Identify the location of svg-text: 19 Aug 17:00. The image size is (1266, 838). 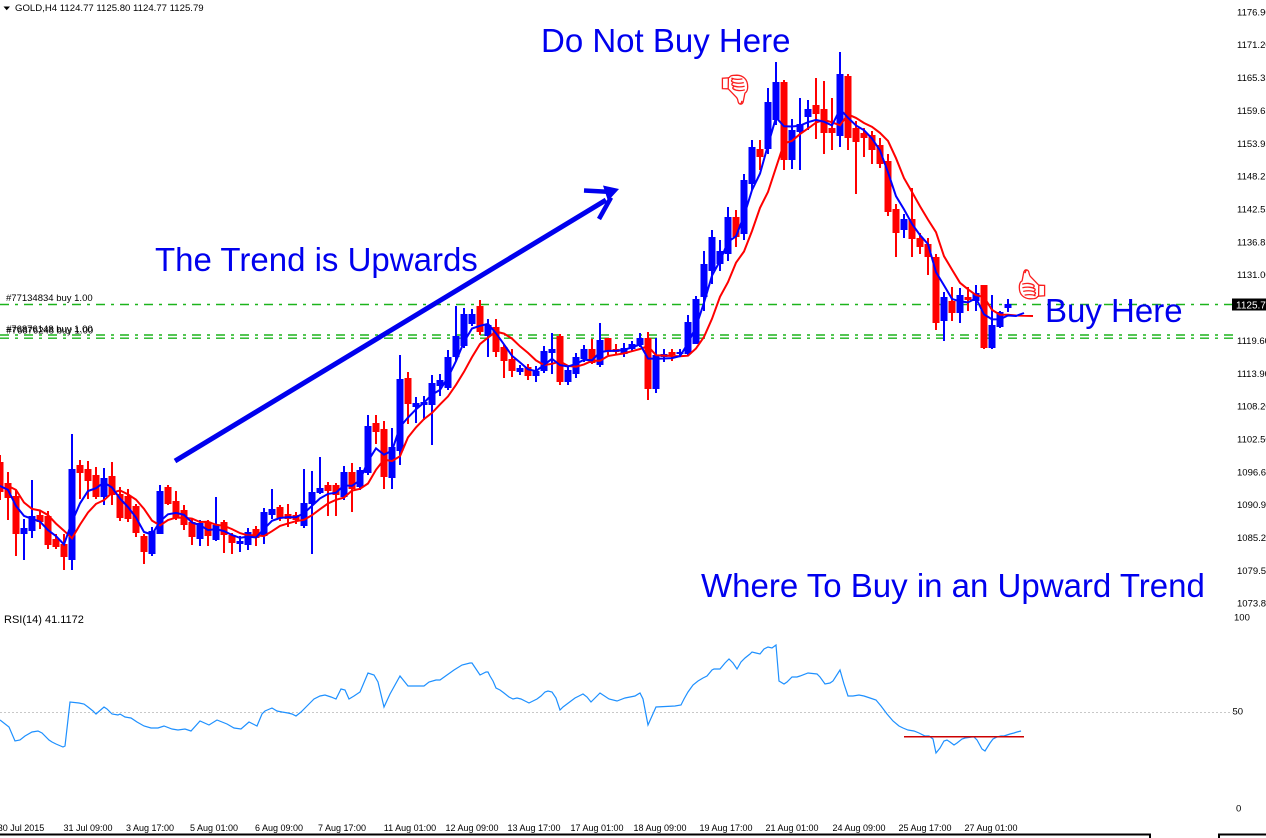
(725, 828).